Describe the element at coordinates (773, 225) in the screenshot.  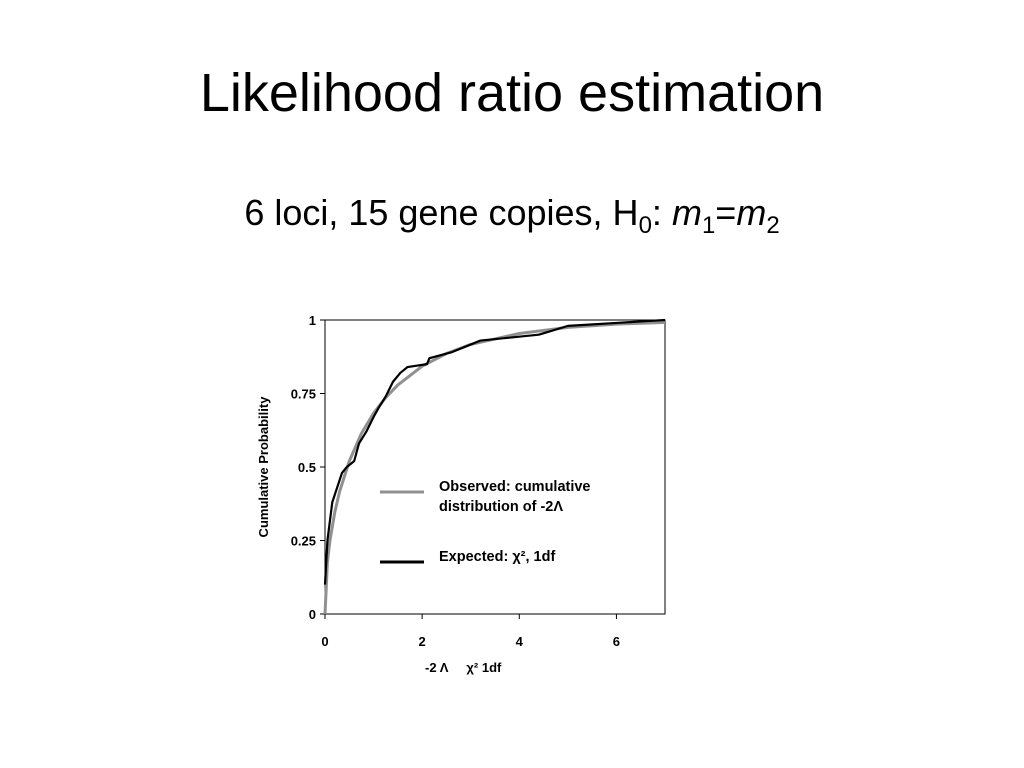
I see `subtitle-subscript: 2` at that location.